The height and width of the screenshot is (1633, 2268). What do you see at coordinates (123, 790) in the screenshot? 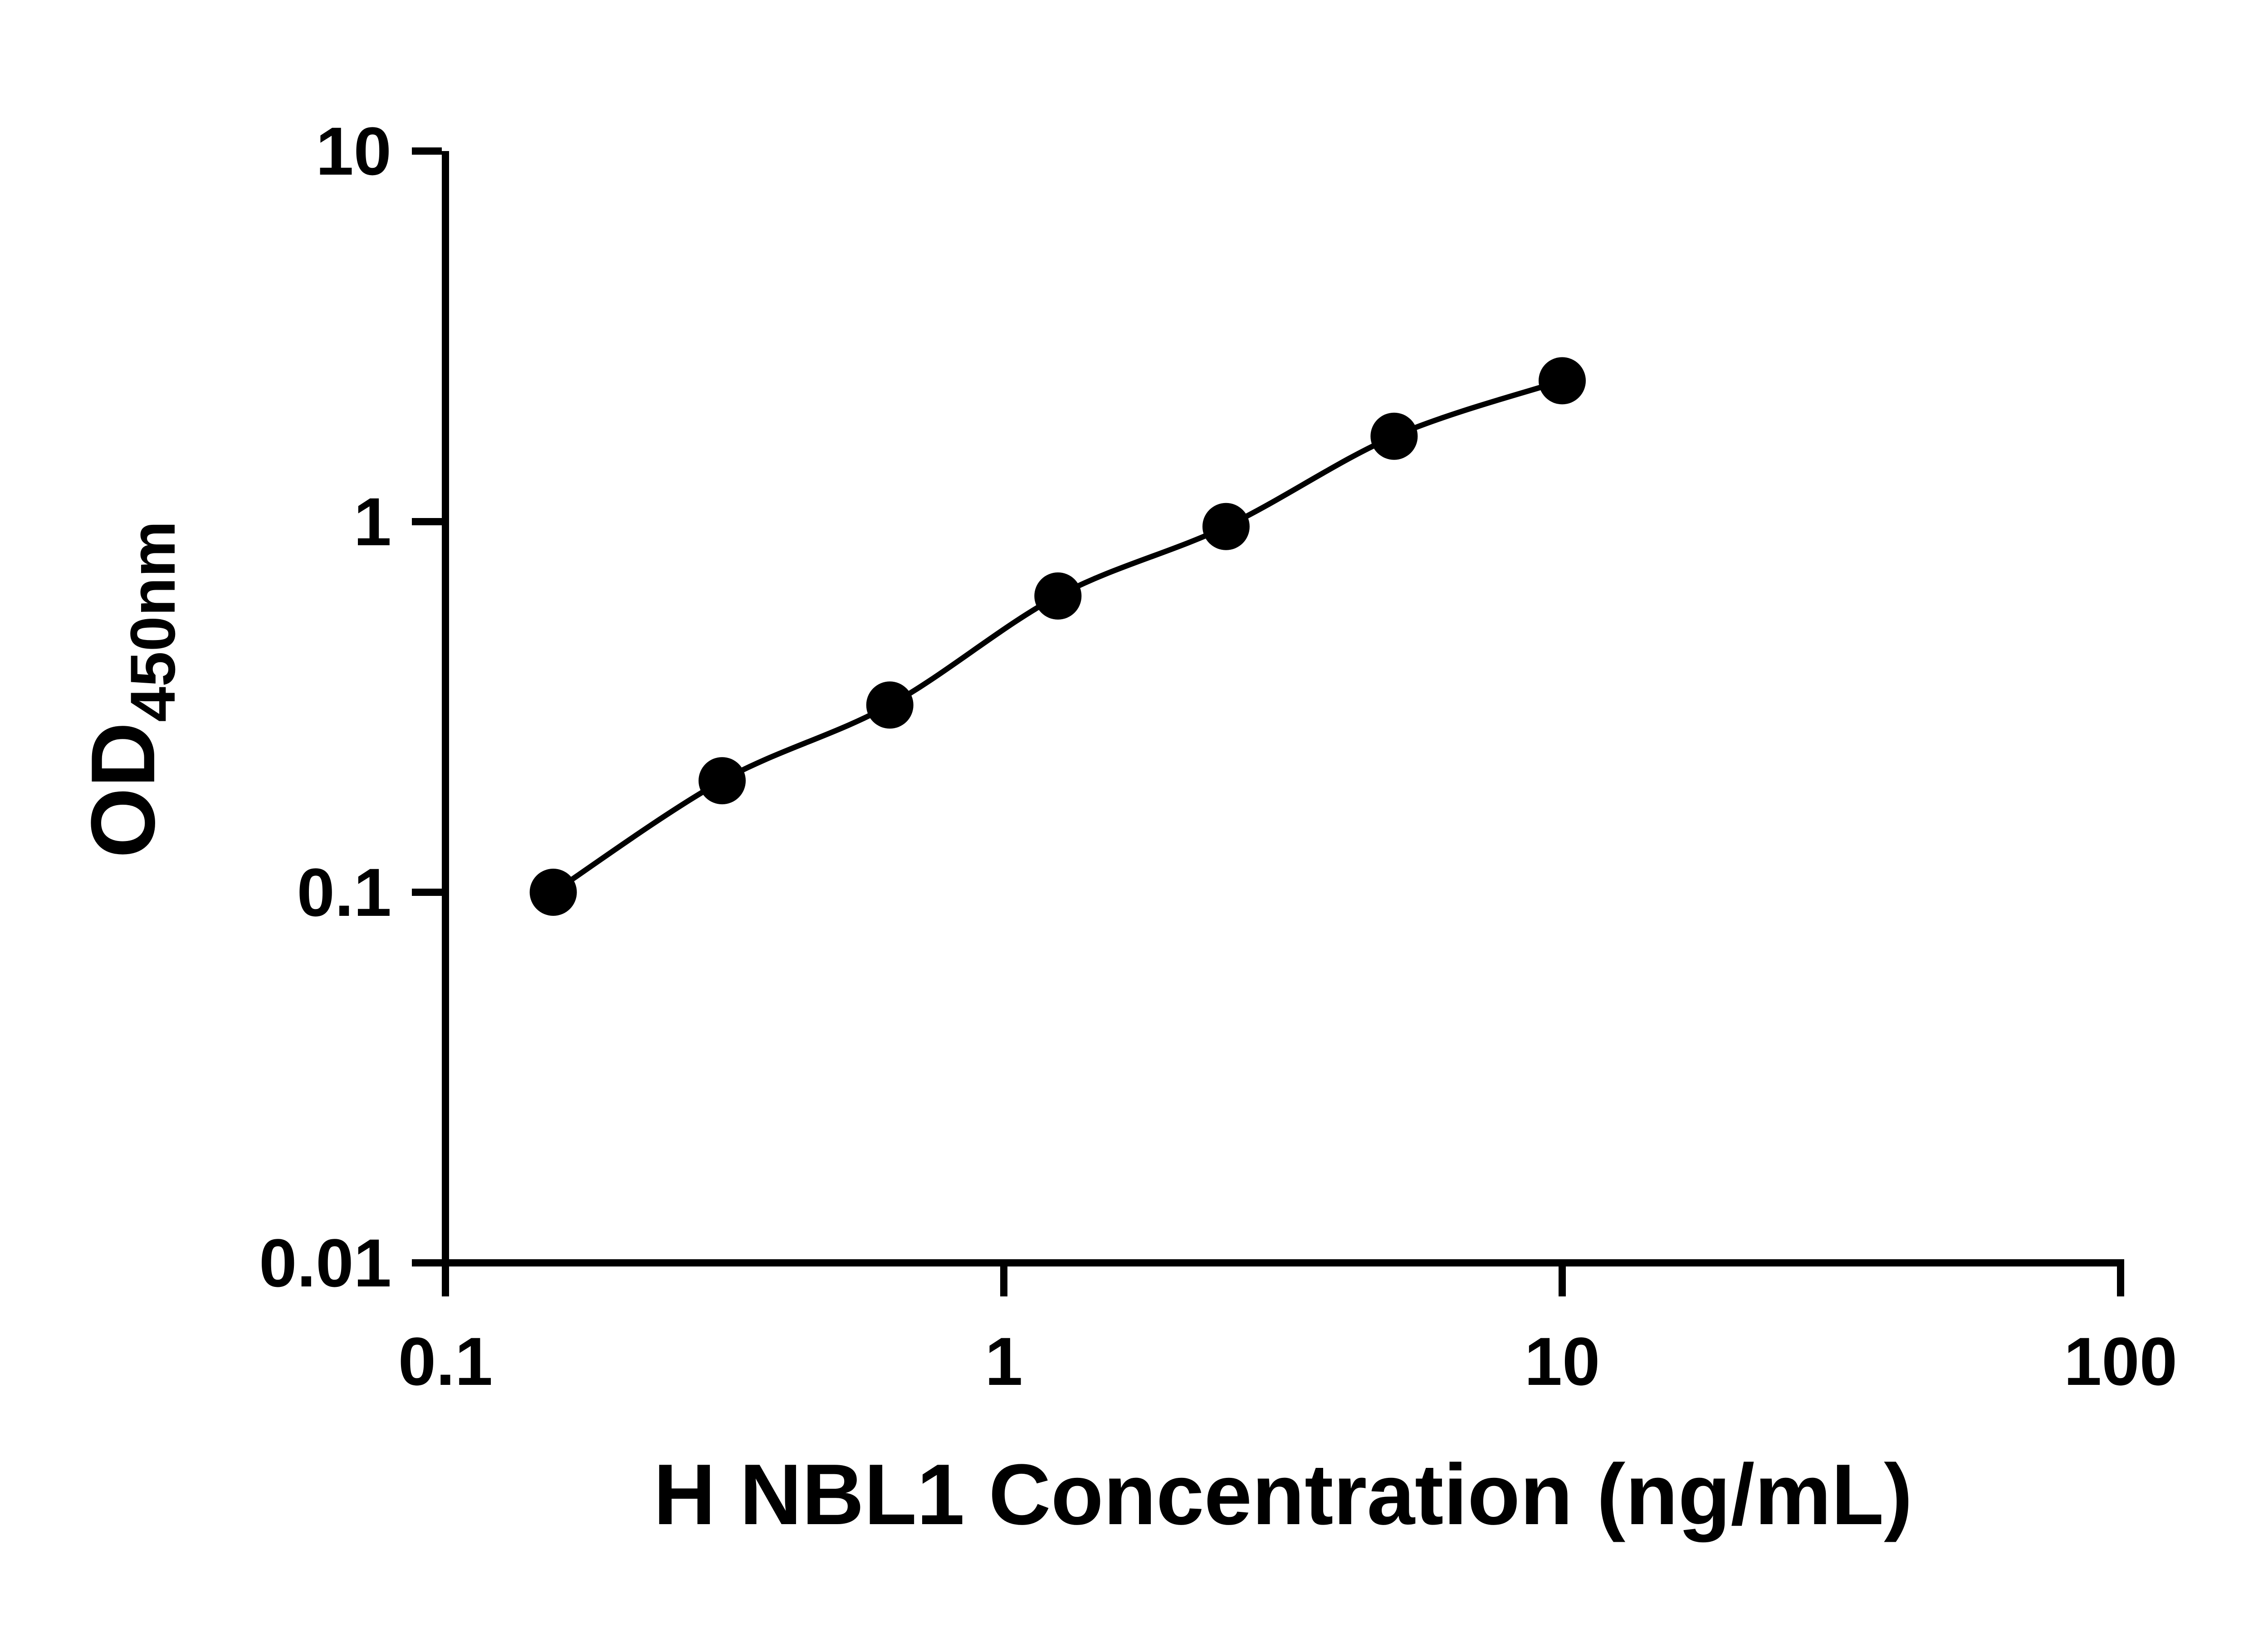
I see `y-axis-title-main: OD` at bounding box center [123, 790].